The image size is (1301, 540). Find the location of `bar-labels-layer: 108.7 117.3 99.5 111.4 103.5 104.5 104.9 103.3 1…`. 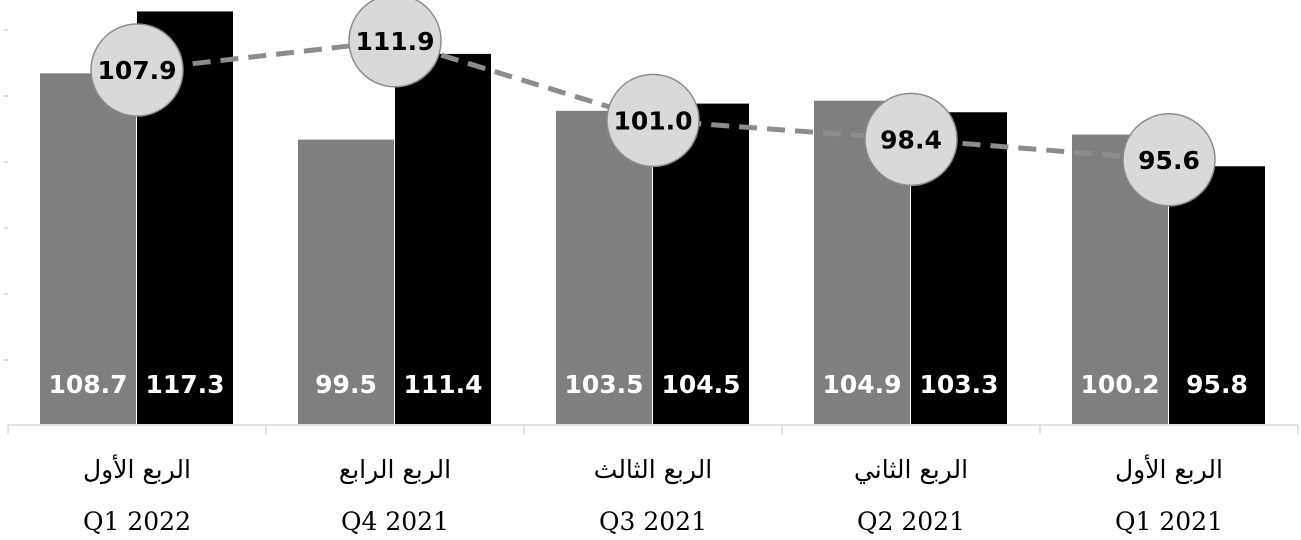

bar-labels-layer: 108.7 117.3 99.5 111.4 103.5 104.5 104.9 103.3 1… is located at coordinates (647, 384).